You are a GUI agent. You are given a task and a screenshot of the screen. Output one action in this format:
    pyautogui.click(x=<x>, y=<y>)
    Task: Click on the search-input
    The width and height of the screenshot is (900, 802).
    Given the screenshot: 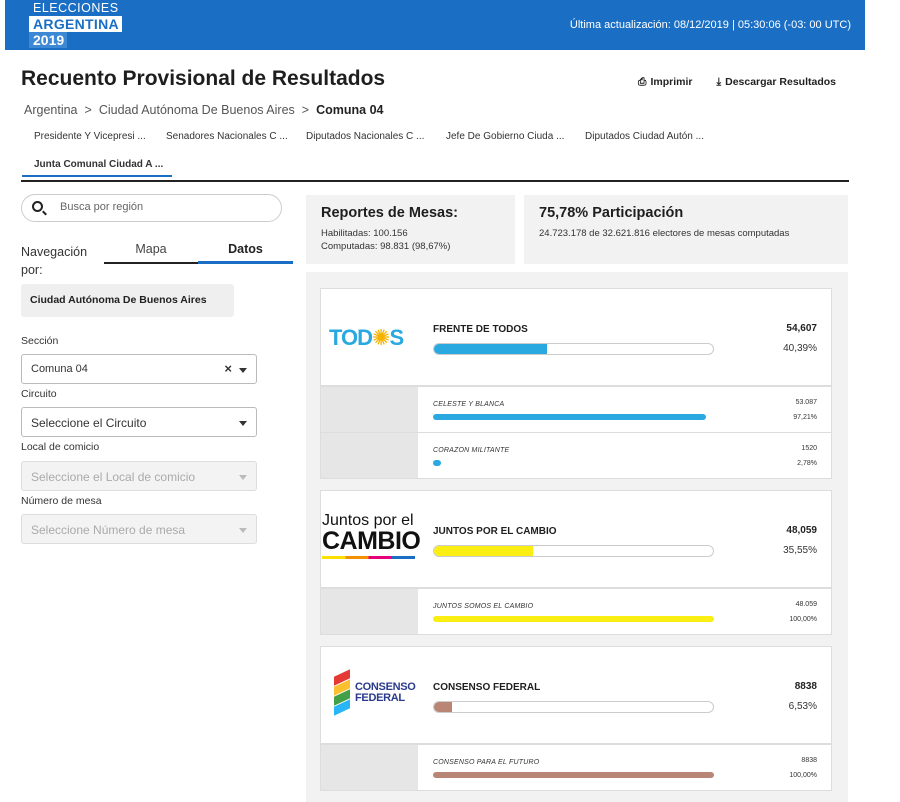 What is the action you would take?
    pyautogui.click(x=160, y=207)
    